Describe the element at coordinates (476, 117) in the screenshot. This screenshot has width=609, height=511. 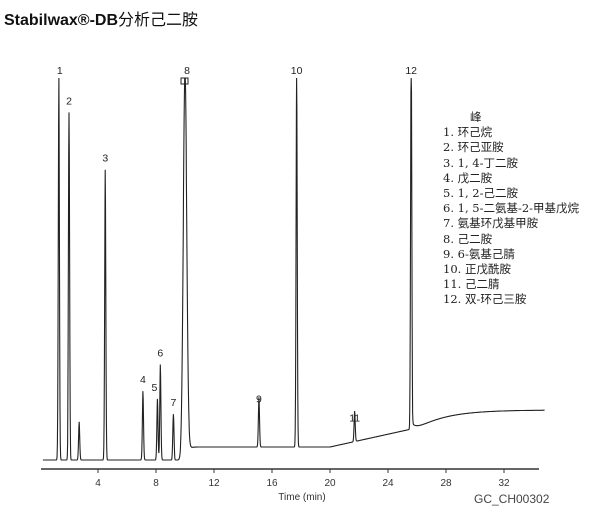
I see `legend-title: 峰` at that location.